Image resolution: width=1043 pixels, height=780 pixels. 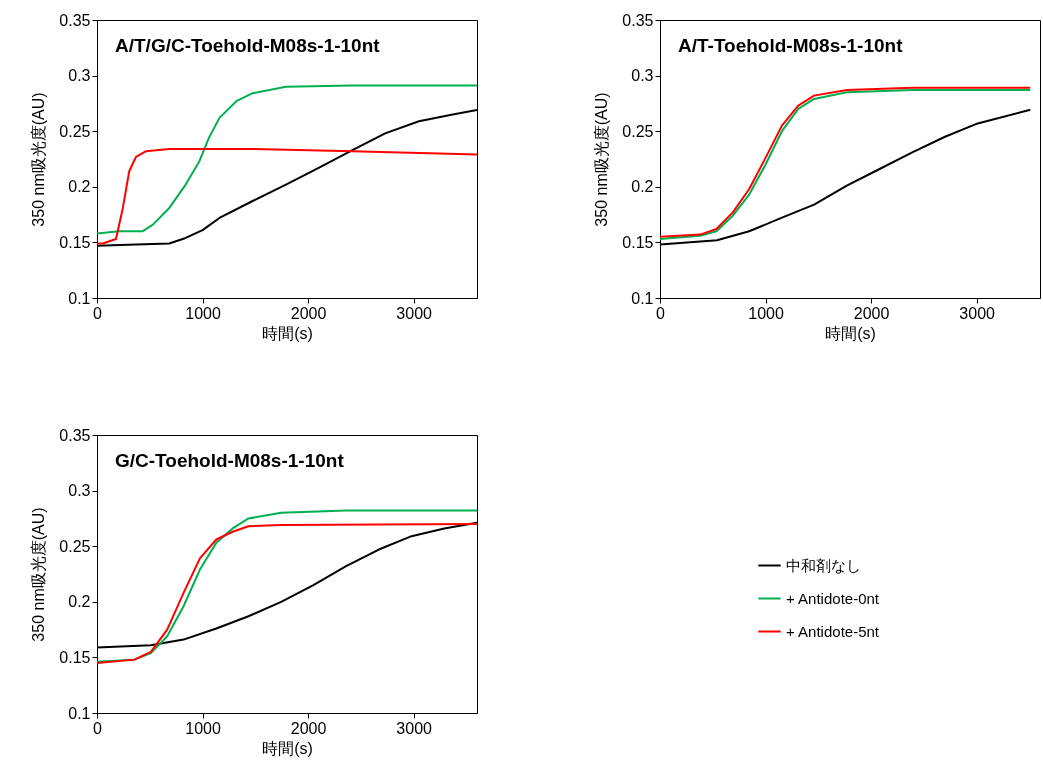 What do you see at coordinates (833, 598) in the screenshot?
I see `legend-label: + Antidote-0nt` at bounding box center [833, 598].